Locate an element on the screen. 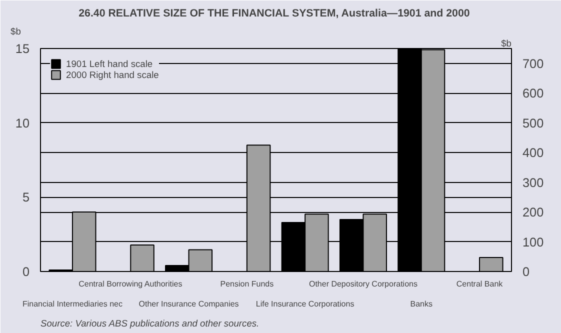  y2-tick-label: 200 is located at coordinates (533, 213).